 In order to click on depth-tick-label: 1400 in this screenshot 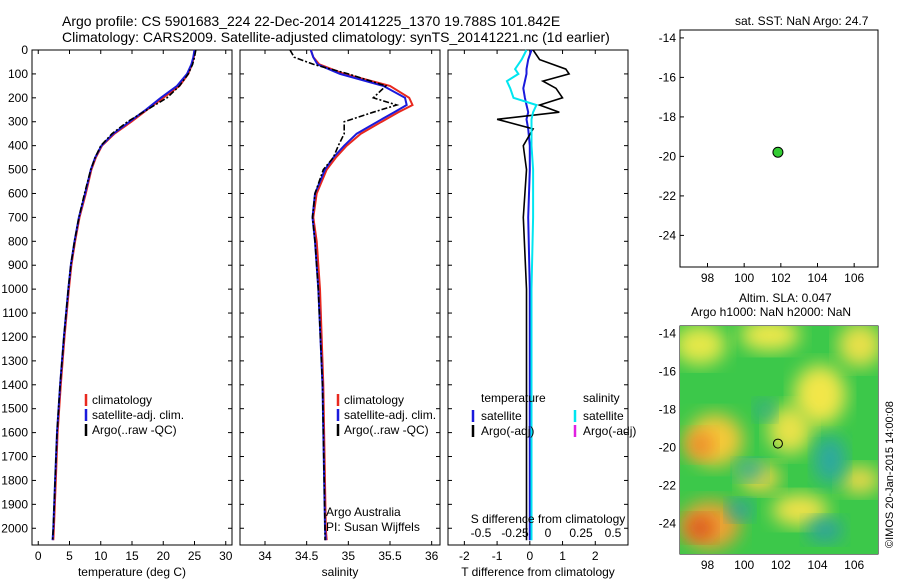, I will do `click(14, 385)`.